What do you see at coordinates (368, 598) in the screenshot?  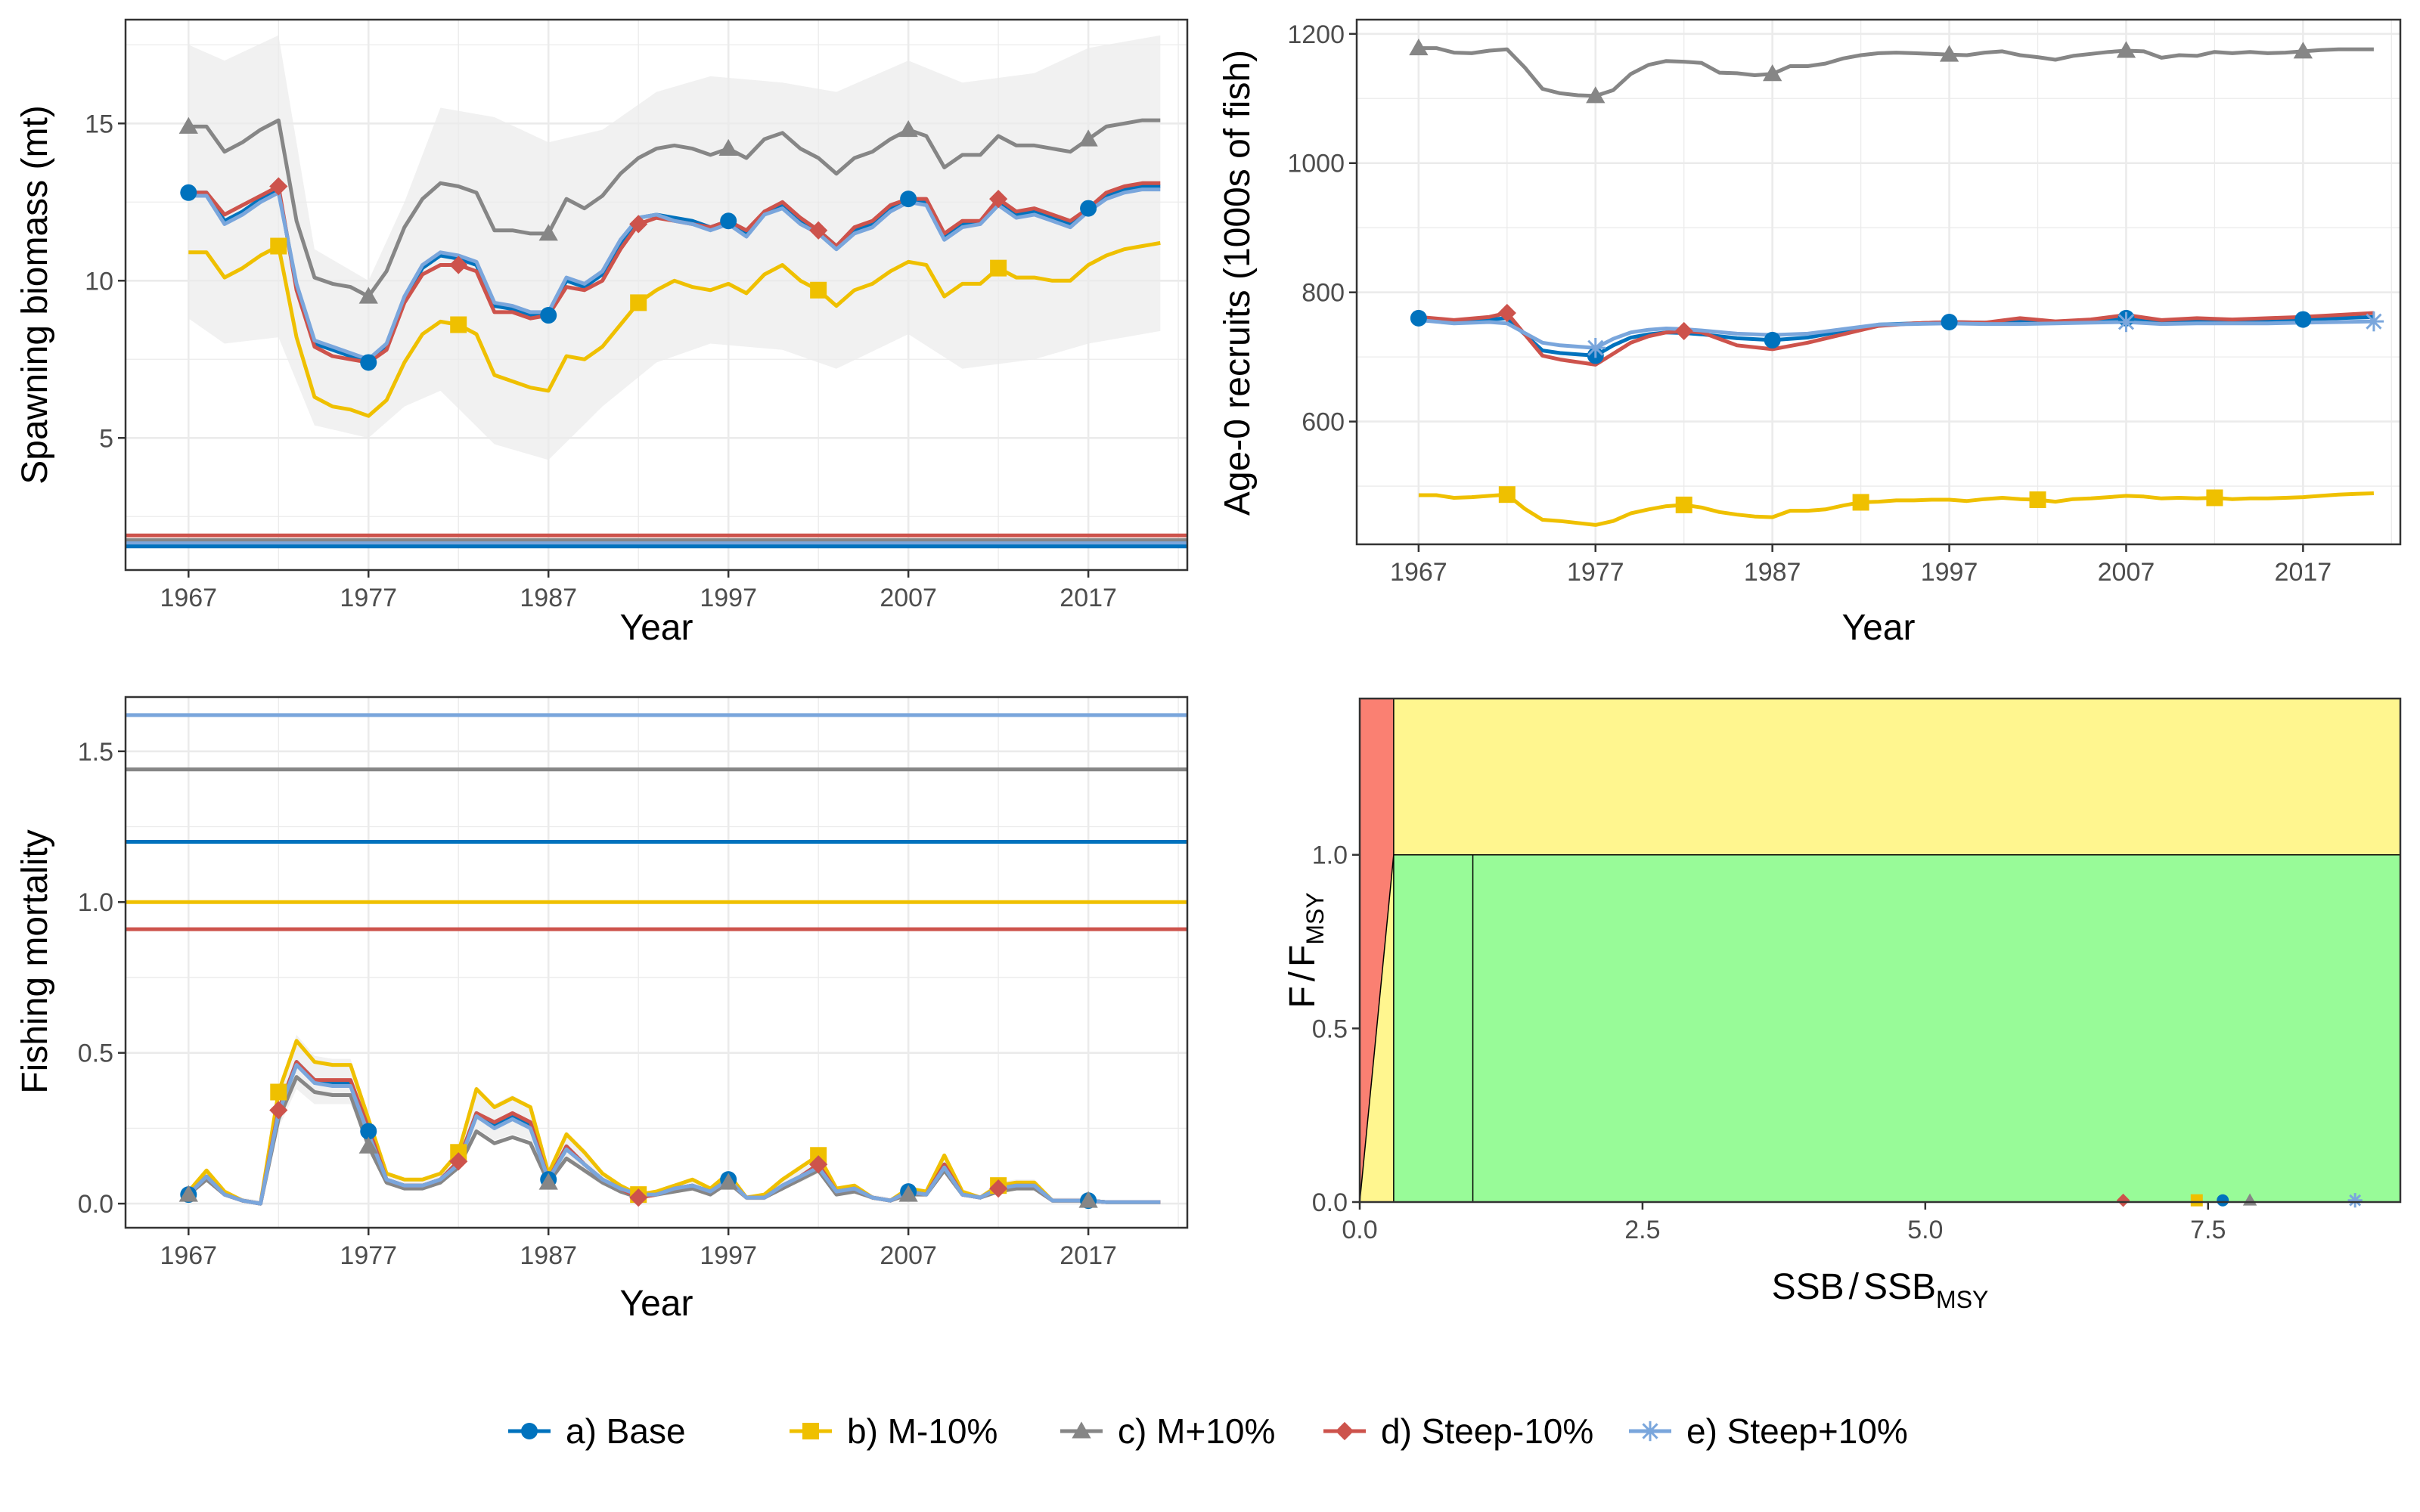 I see `ssb-x-tick-label: 1977` at bounding box center [368, 598].